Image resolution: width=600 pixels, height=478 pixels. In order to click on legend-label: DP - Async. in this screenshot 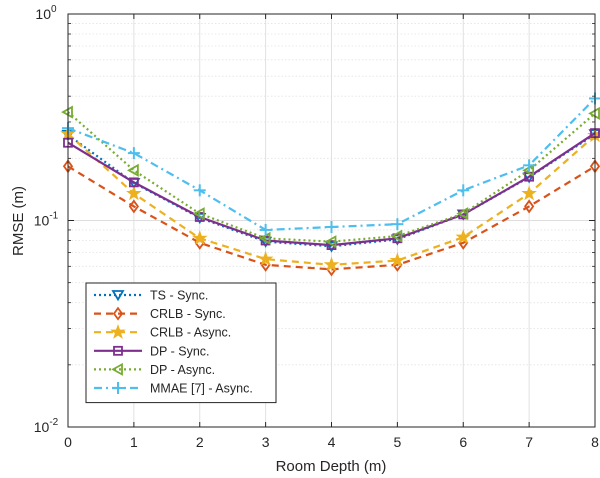, I will do `click(182, 370)`.